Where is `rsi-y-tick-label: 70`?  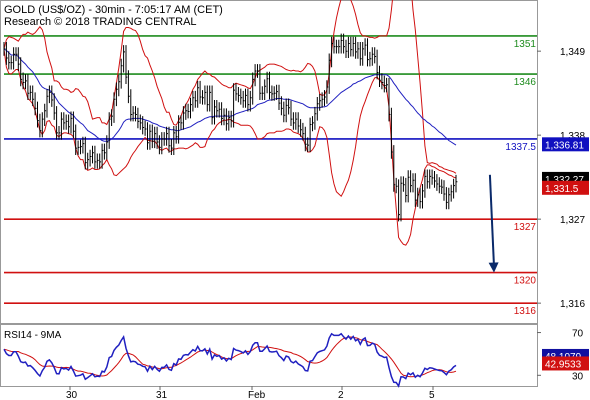 rsi-y-tick-label: 70 is located at coordinates (578, 334).